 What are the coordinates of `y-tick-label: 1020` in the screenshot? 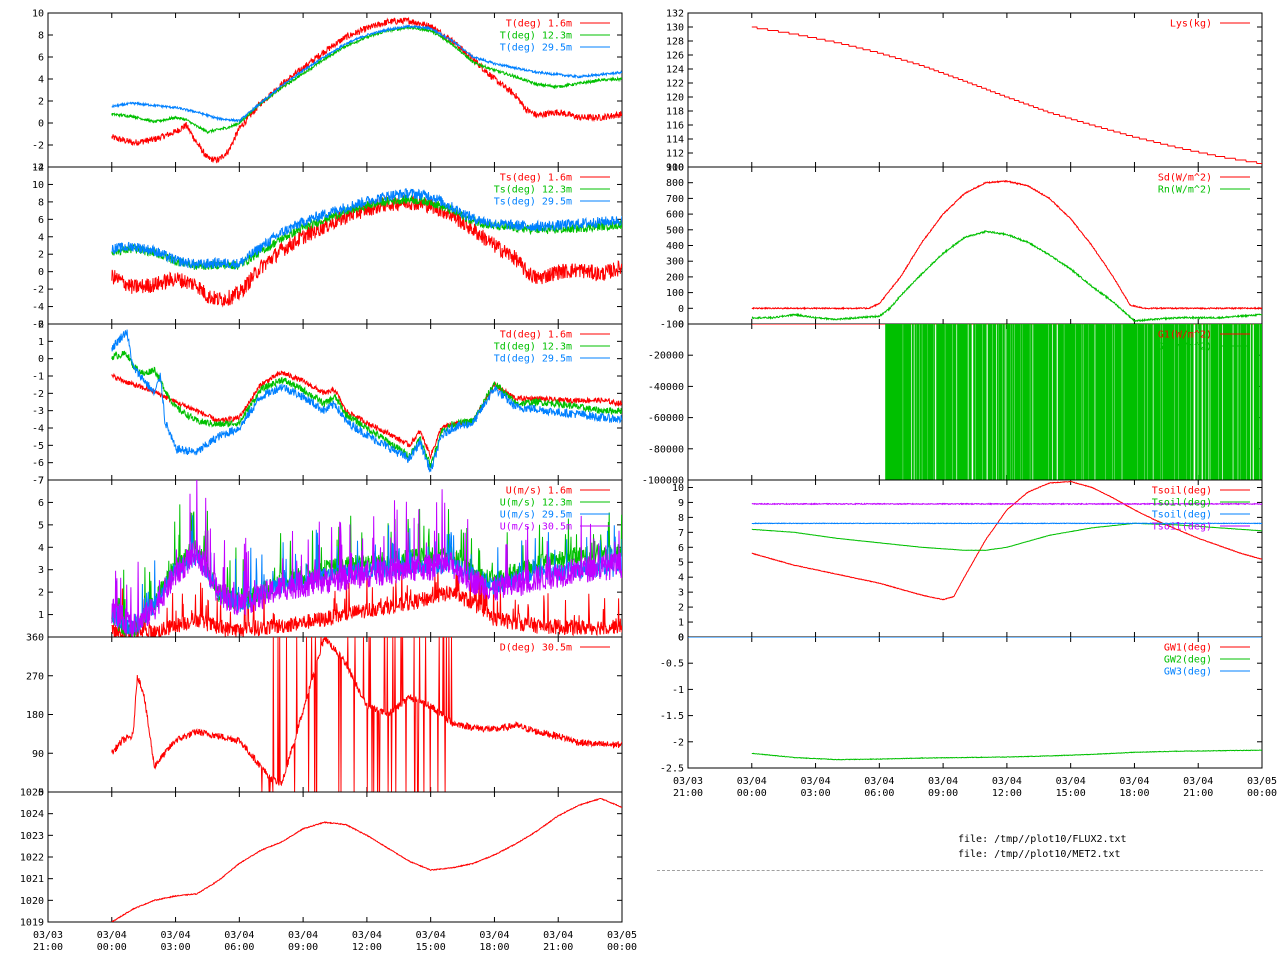 It's located at (32, 901).